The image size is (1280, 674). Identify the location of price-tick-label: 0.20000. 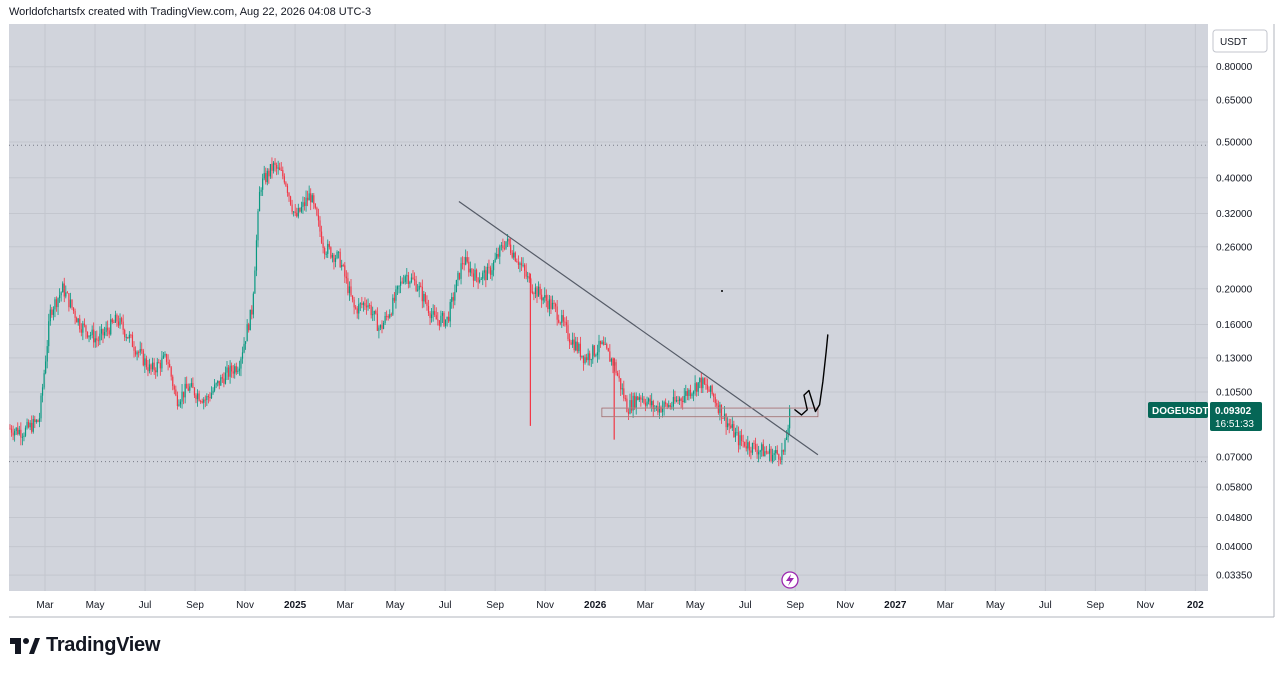
(1234, 289).